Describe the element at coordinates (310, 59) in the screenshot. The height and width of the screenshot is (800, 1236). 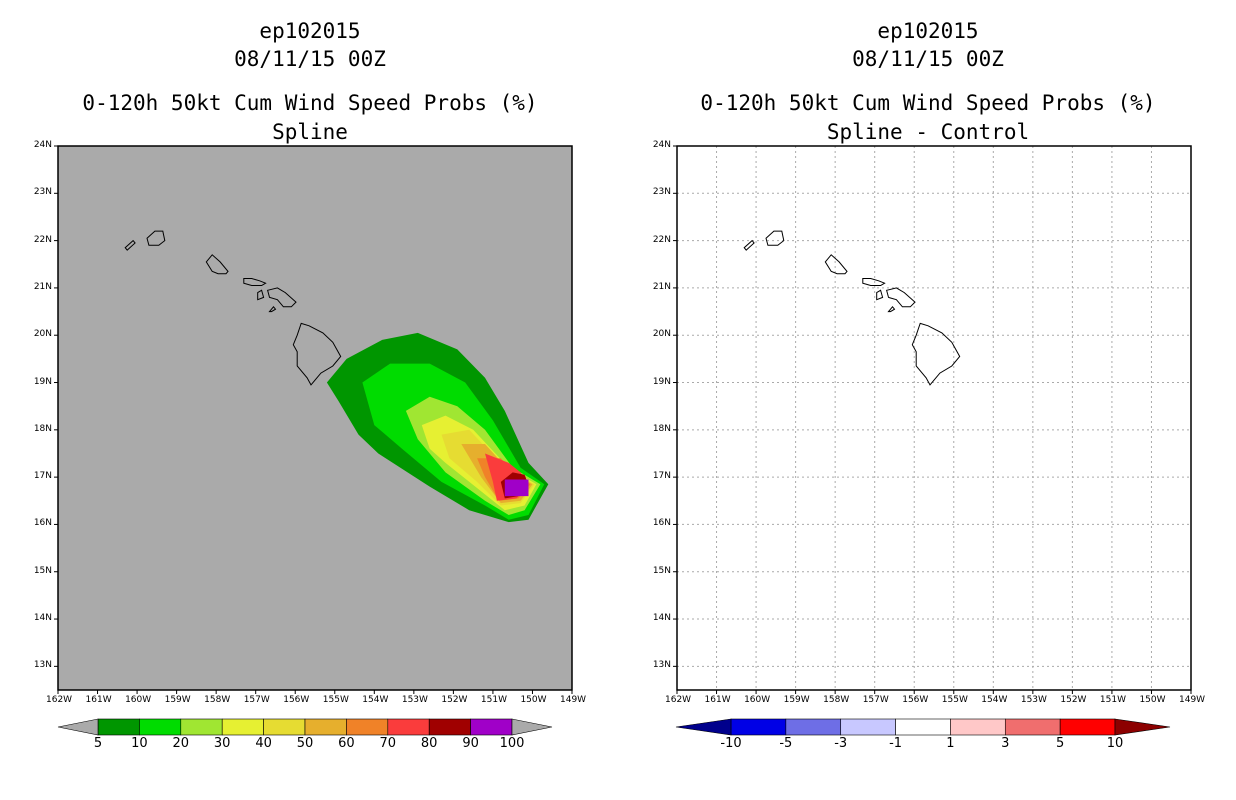
I see `left-title-time: 08/11/15 00Z` at that location.